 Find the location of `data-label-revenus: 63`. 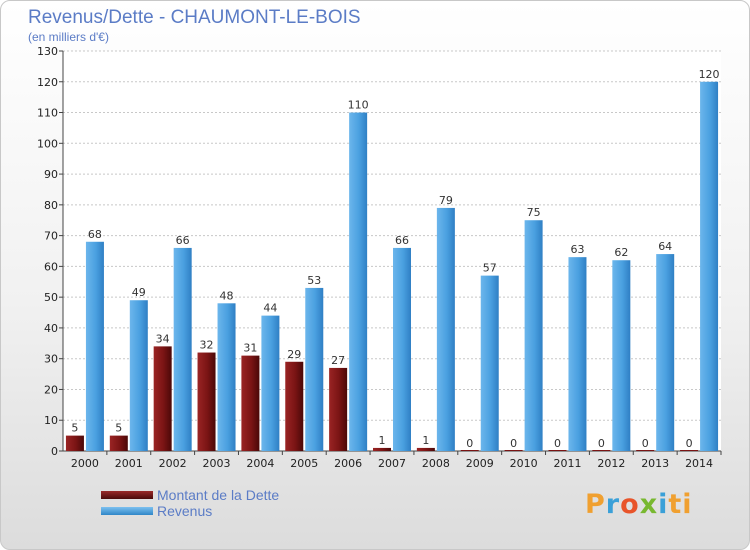

data-label-revenus: 63 is located at coordinates (577, 249).